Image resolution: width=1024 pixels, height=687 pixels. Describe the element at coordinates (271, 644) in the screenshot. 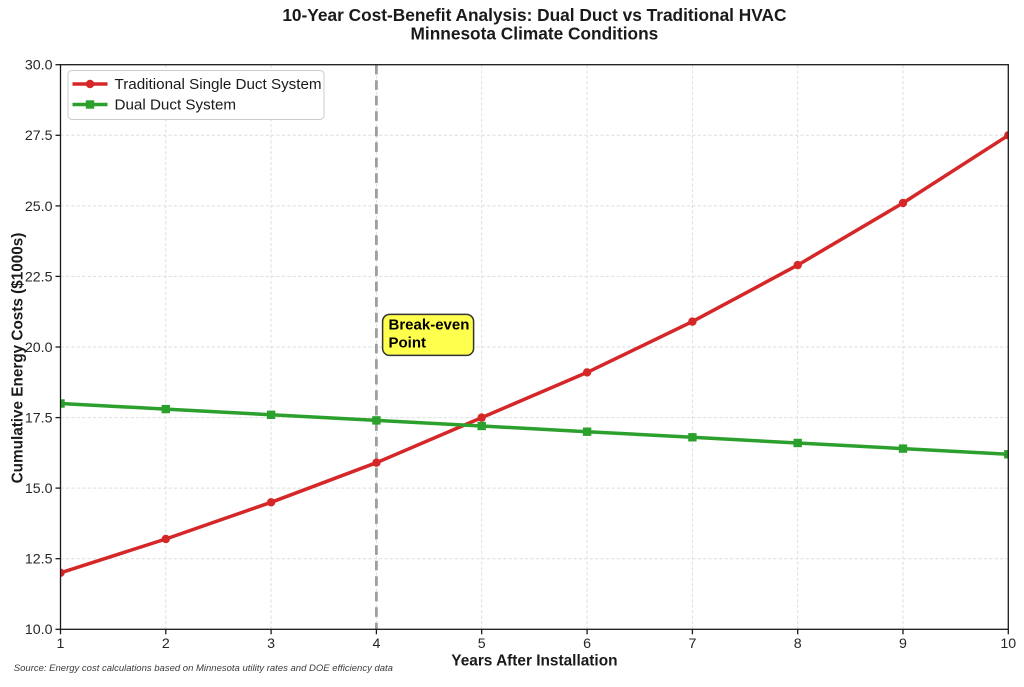

I see `svg-text: 3` at that location.